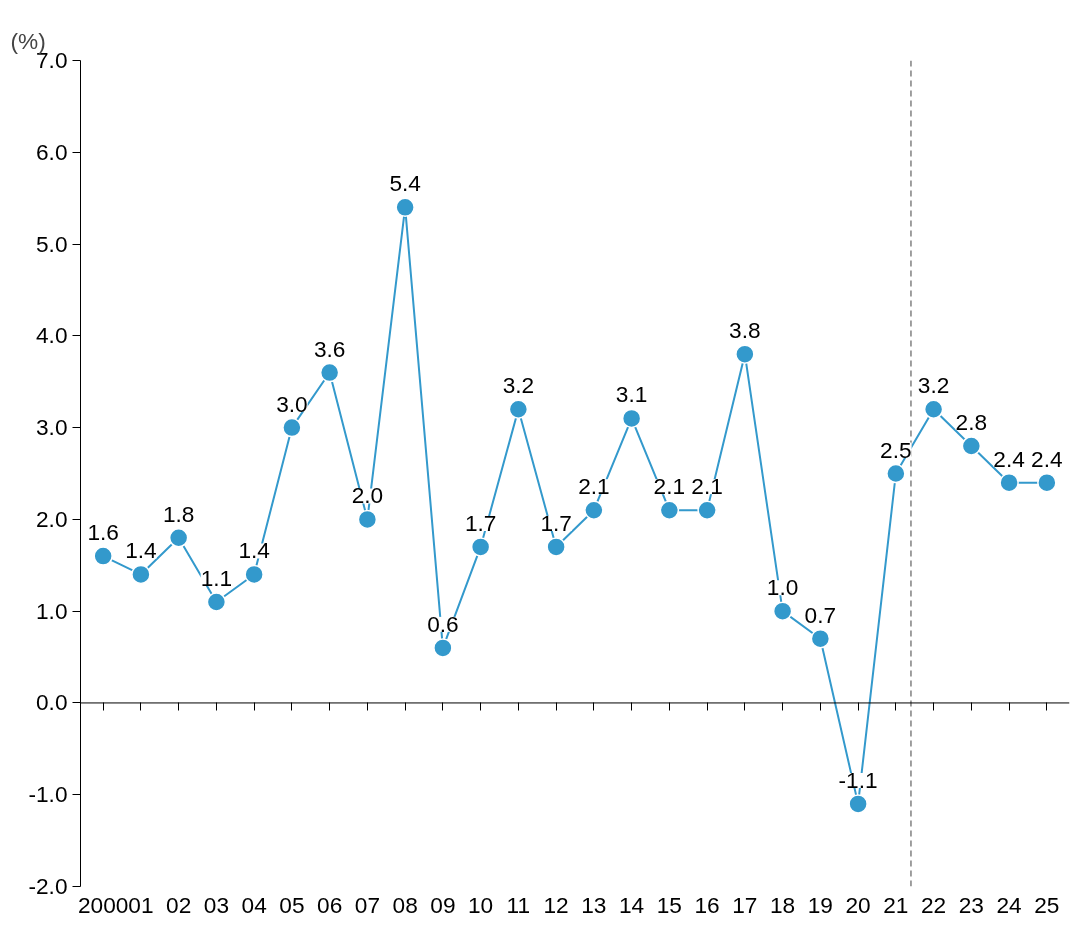 The height and width of the screenshot is (936, 1081). What do you see at coordinates (48, 886) in the screenshot?
I see `y-tick-label: -2.0` at bounding box center [48, 886].